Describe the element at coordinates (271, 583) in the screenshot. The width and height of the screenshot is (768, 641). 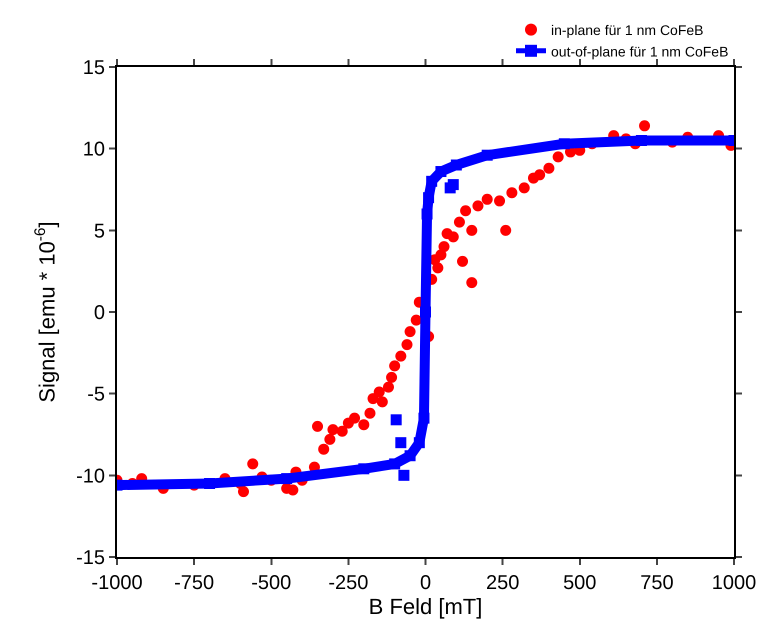
I see `x-tick-label: -500` at that location.